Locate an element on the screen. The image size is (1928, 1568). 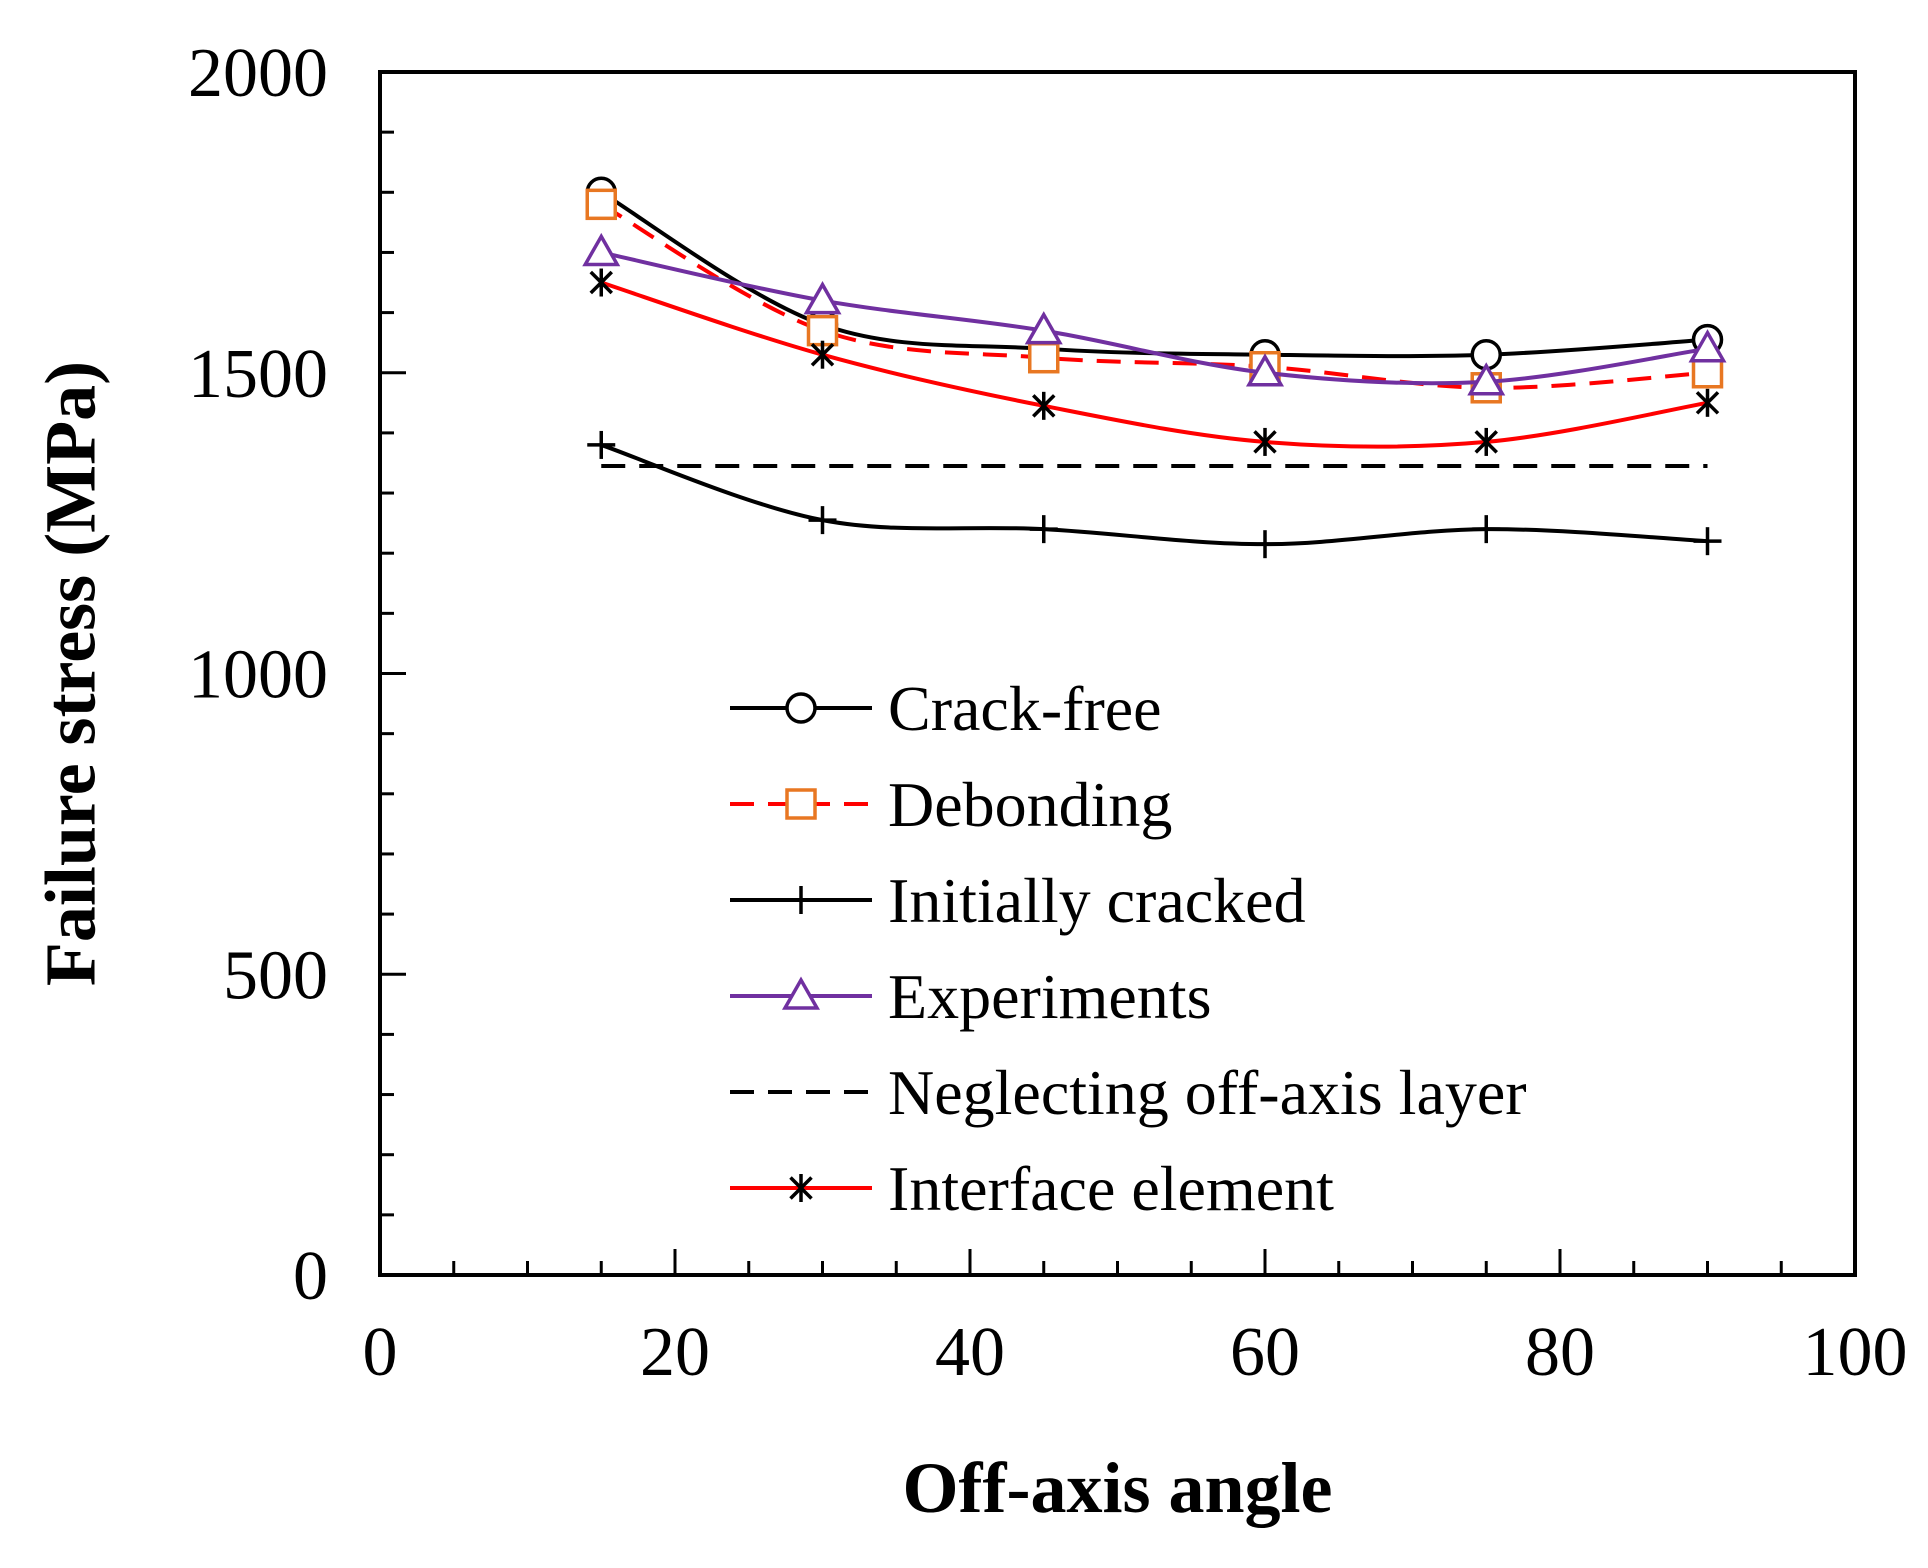
x-tick-label: 40 is located at coordinates (970, 1352).